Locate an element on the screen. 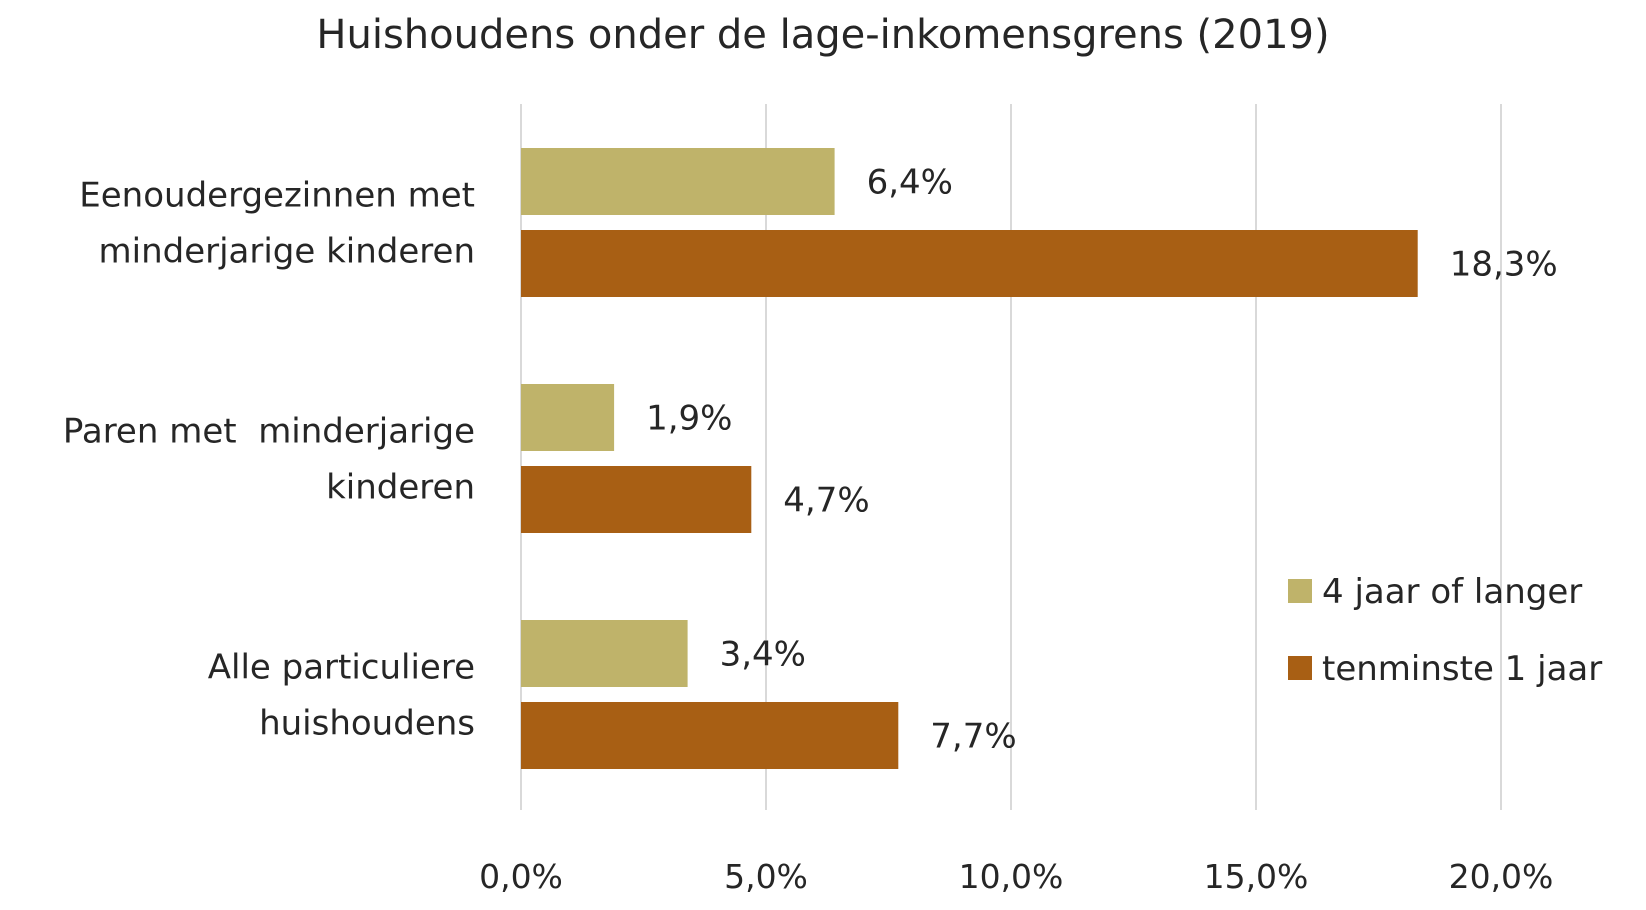 This screenshot has width=1646, height=910. bar-series1-cat2 is located at coordinates (568, 417).